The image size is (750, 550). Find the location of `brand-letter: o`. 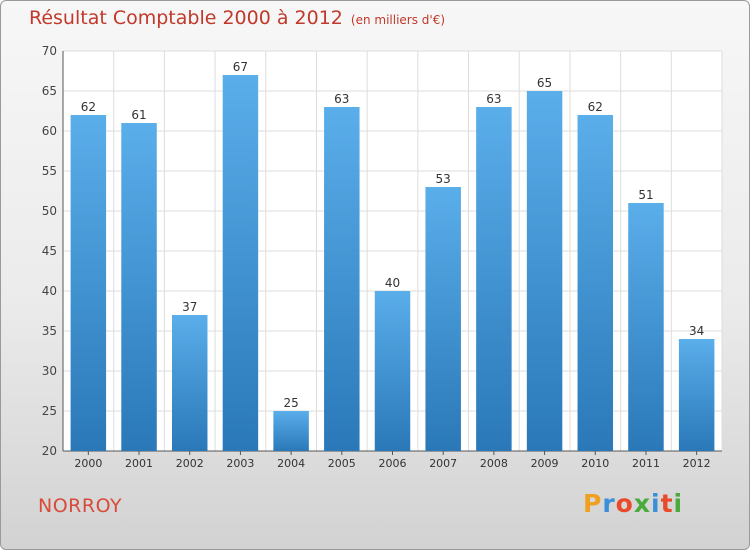

brand-letter: o is located at coordinates (624, 503).